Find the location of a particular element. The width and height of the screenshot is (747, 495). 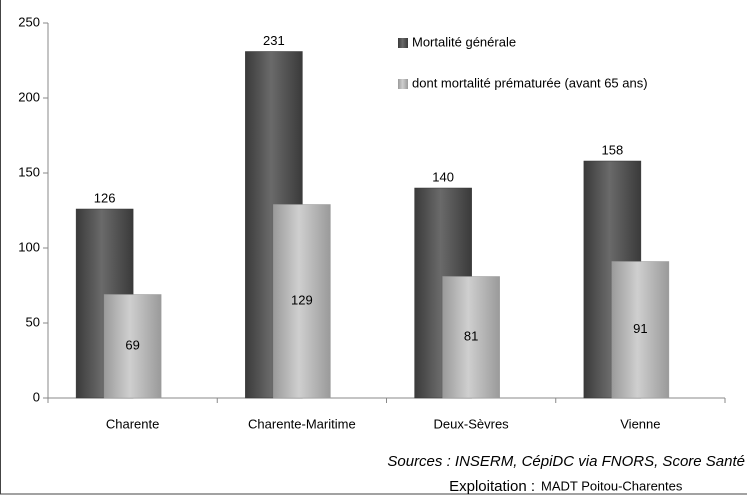

value-label: 140 is located at coordinates (443, 176).